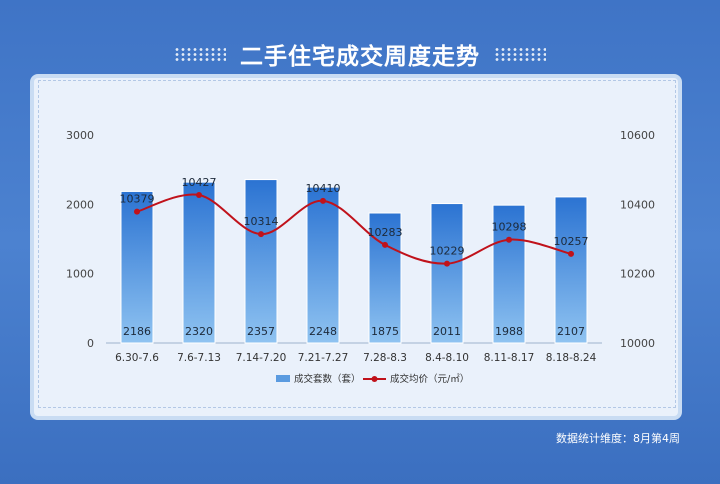  What do you see at coordinates (509, 358) in the screenshot?
I see `x-tick-label: 8.11-8.17` at bounding box center [509, 358].